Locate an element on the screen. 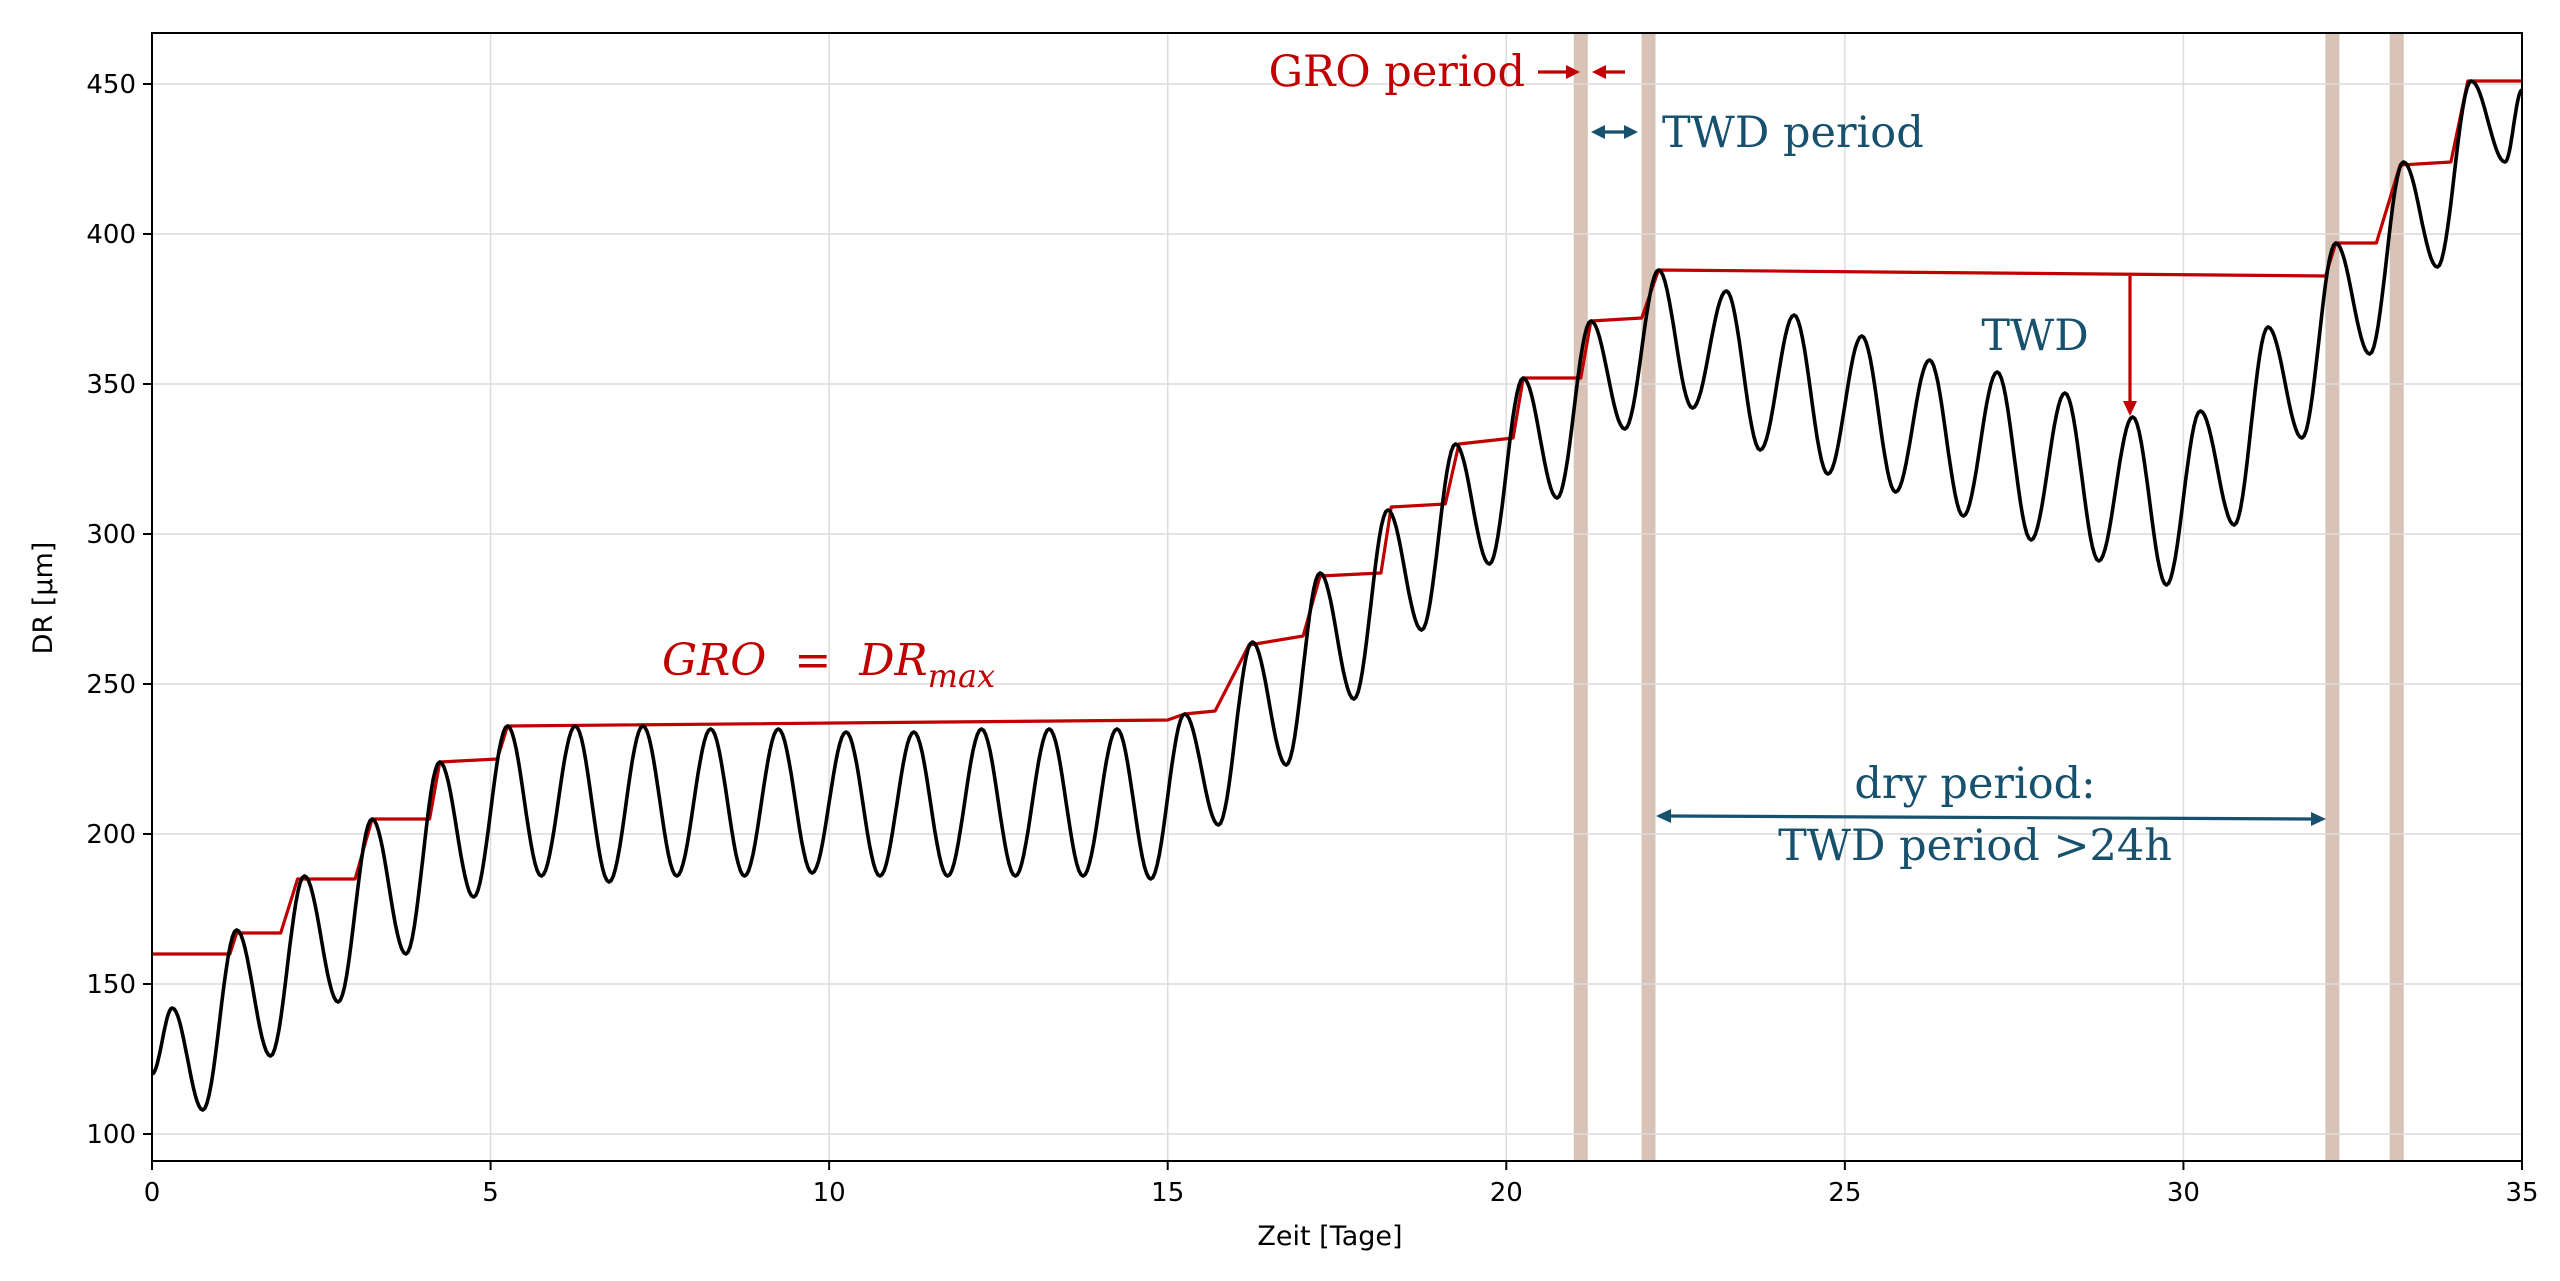 The width and height of the screenshot is (2560, 1281). y-tick-label: 150 is located at coordinates (111, 985).